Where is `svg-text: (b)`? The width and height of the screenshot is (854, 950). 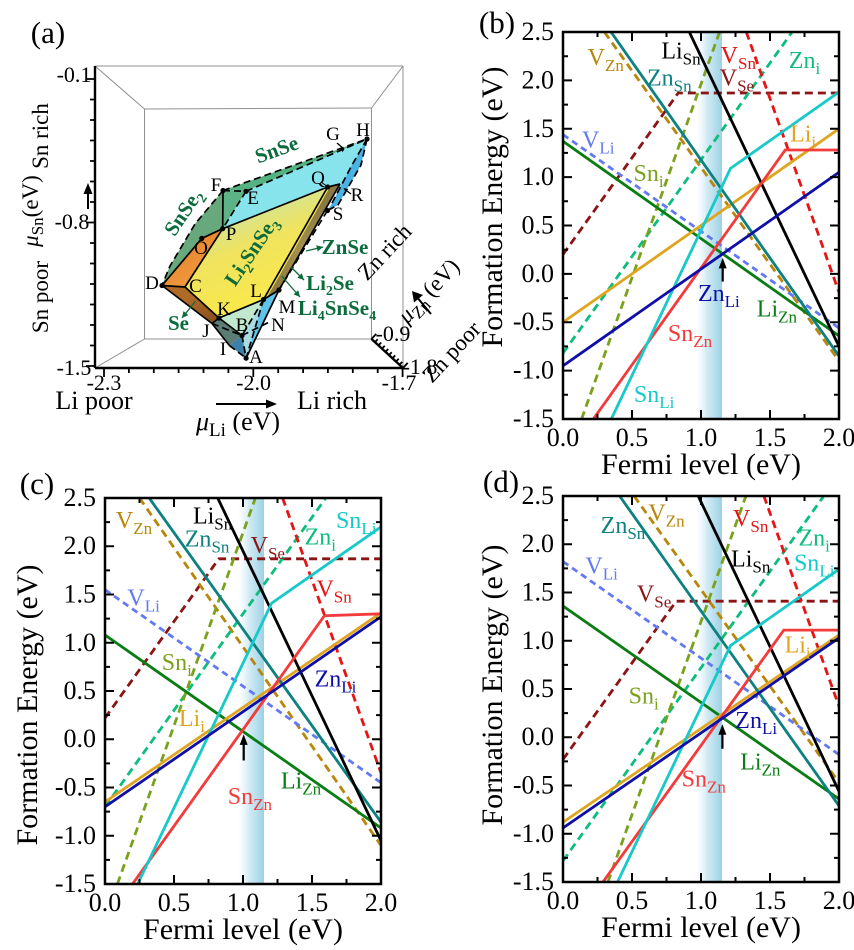 svg-text: (b) is located at coordinates (497, 22).